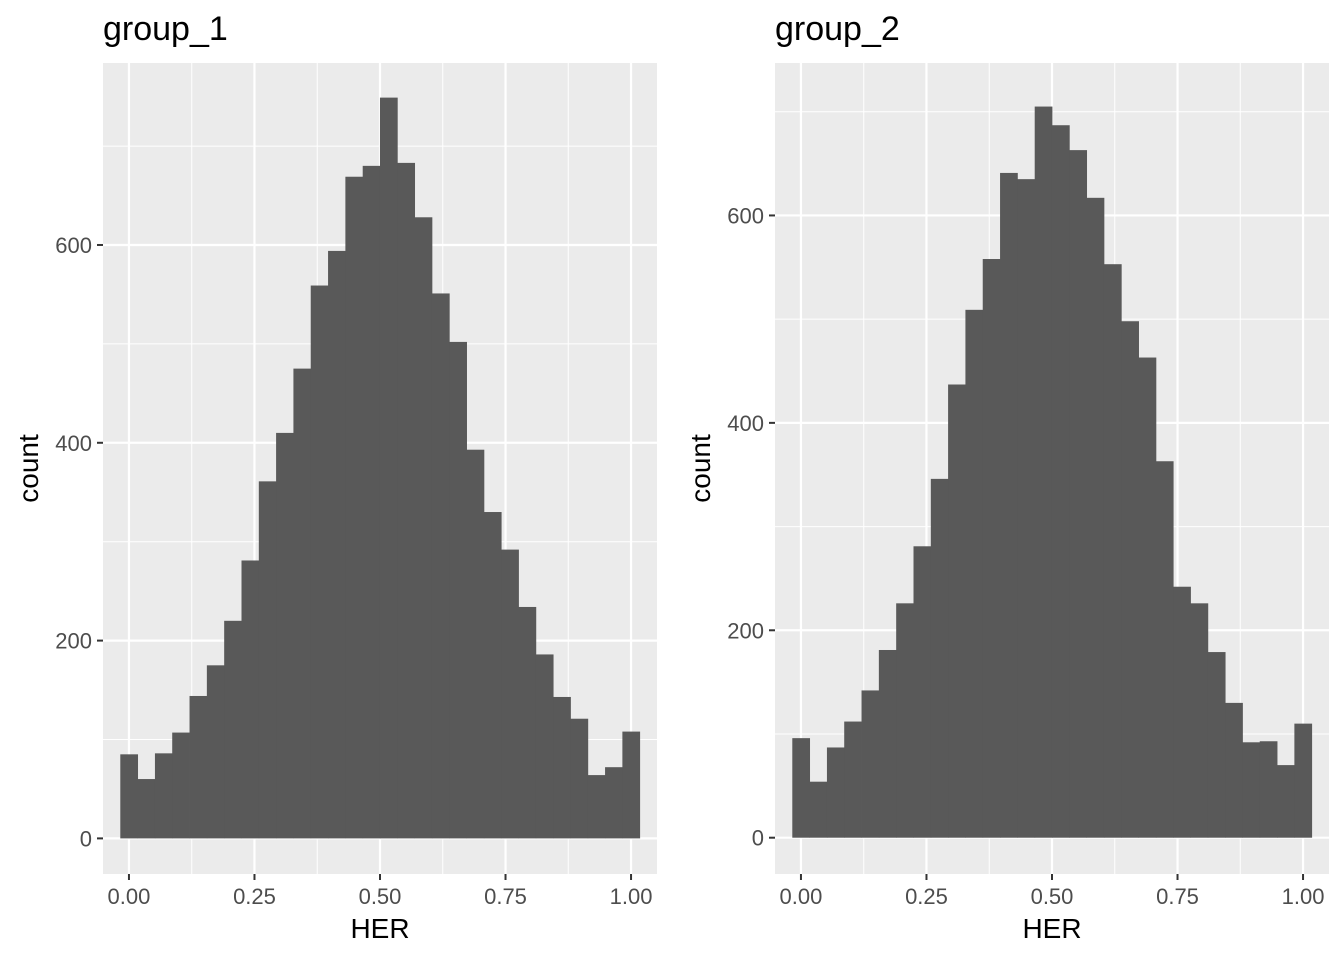 The height and width of the screenshot is (960, 1344). Describe the element at coordinates (837, 29) in the screenshot. I see `panel-title: group_2` at that location.